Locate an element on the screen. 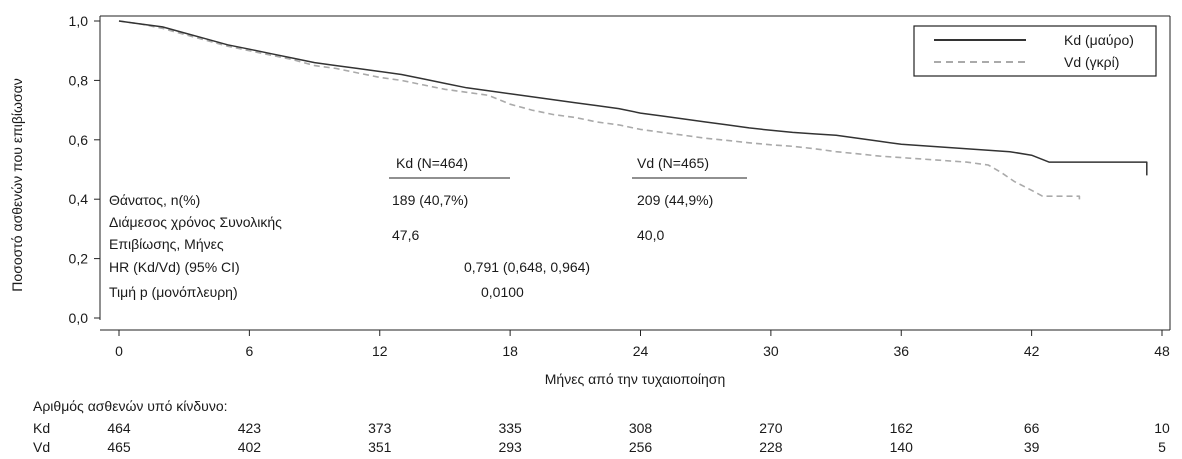 The image size is (1182, 459). y-axis-label: Ποσοστό ασθενών που επιβίωσαν is located at coordinates (17, 184).